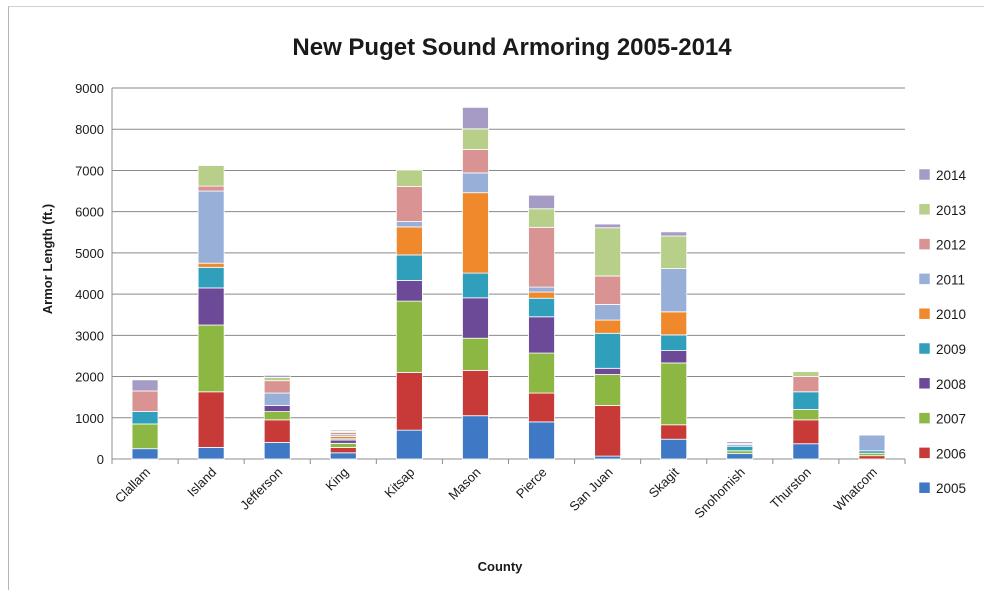 This screenshot has width=987, height=596. What do you see at coordinates (951, 175) in the screenshot?
I see `legend-label: 2014` at bounding box center [951, 175].